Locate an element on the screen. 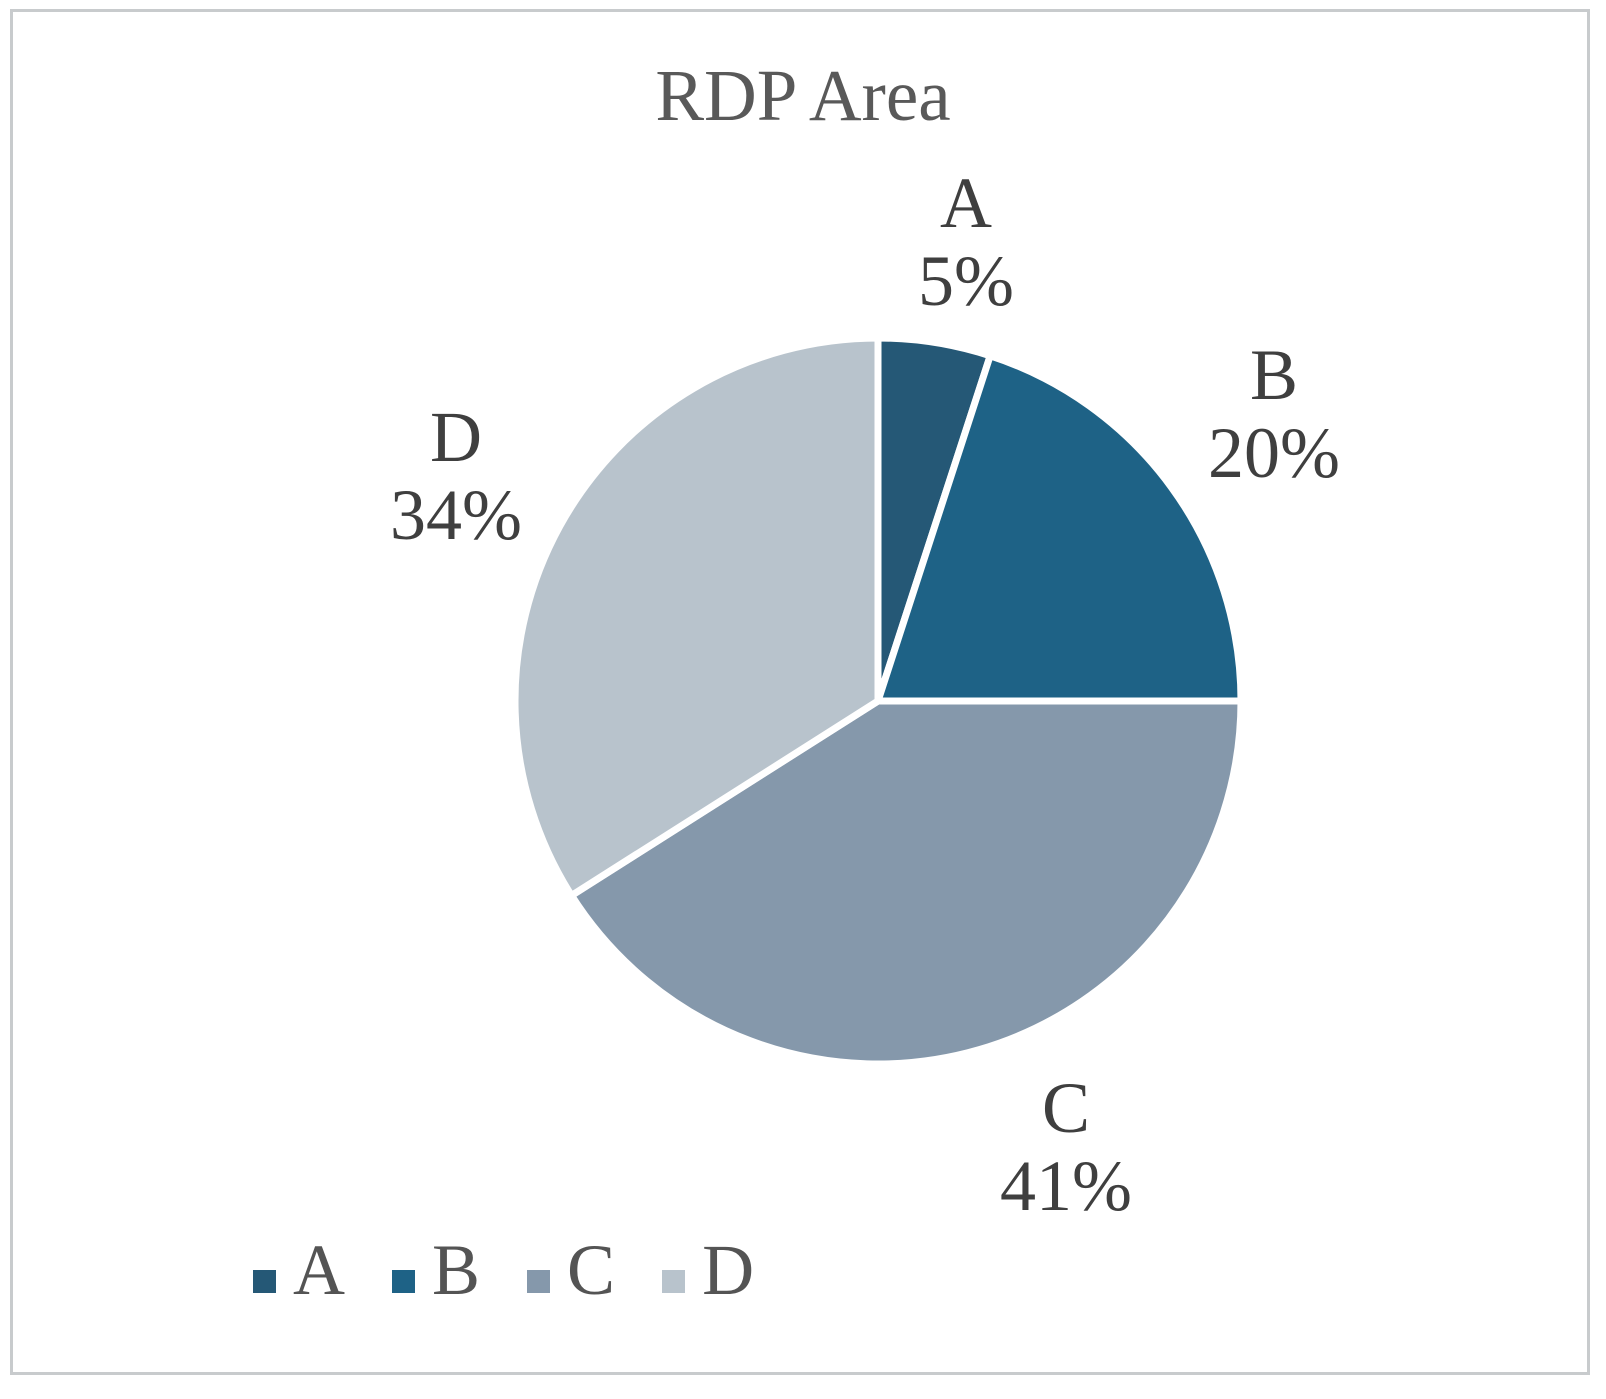 This screenshot has height=1399, width=1606. legend-swatch-b is located at coordinates (403, 1281).